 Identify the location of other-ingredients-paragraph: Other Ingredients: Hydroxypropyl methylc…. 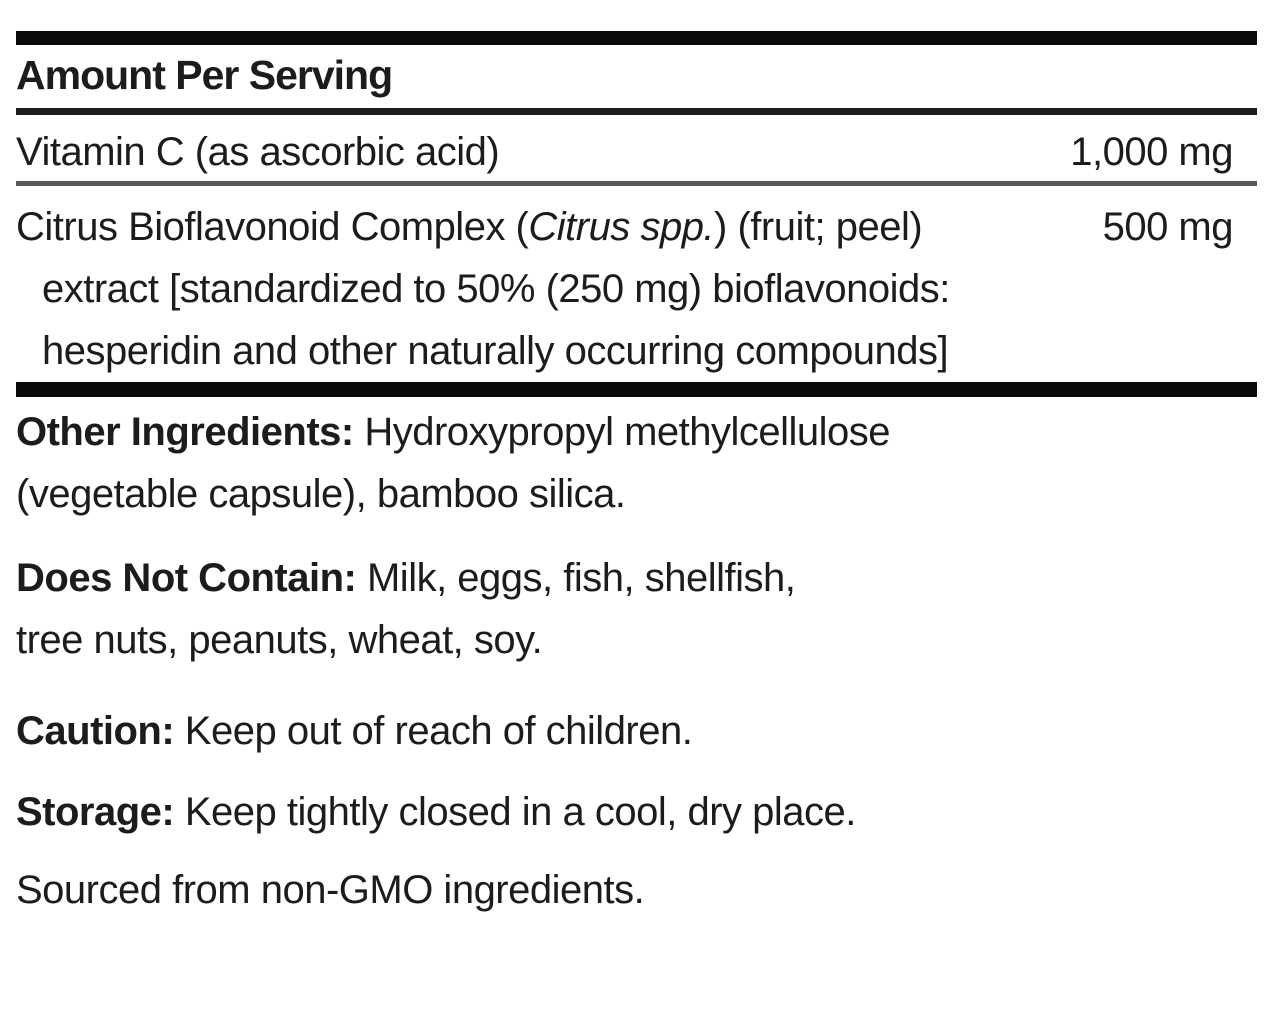
(636, 463).